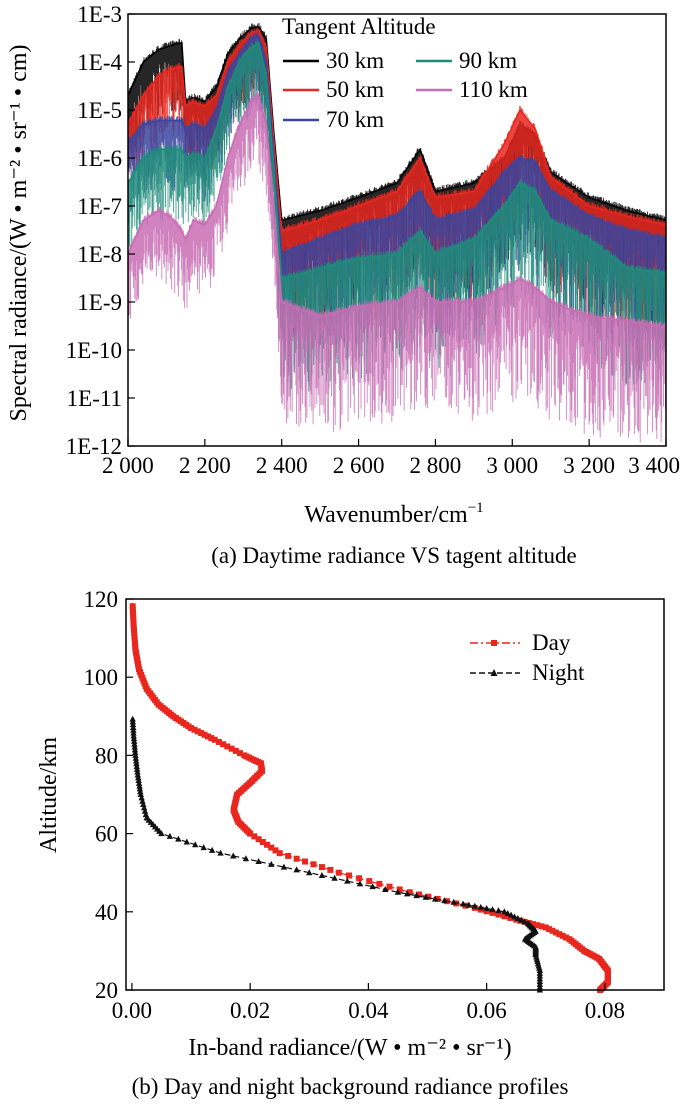 The height and width of the screenshot is (1107, 700). I want to click on chart-b-xtick-label: 0.08, so click(605, 1010).